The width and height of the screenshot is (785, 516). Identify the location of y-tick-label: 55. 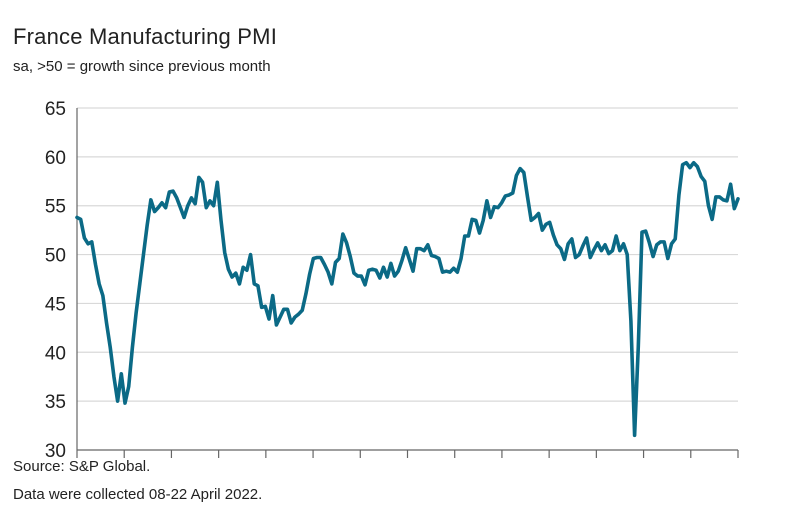
(55, 207).